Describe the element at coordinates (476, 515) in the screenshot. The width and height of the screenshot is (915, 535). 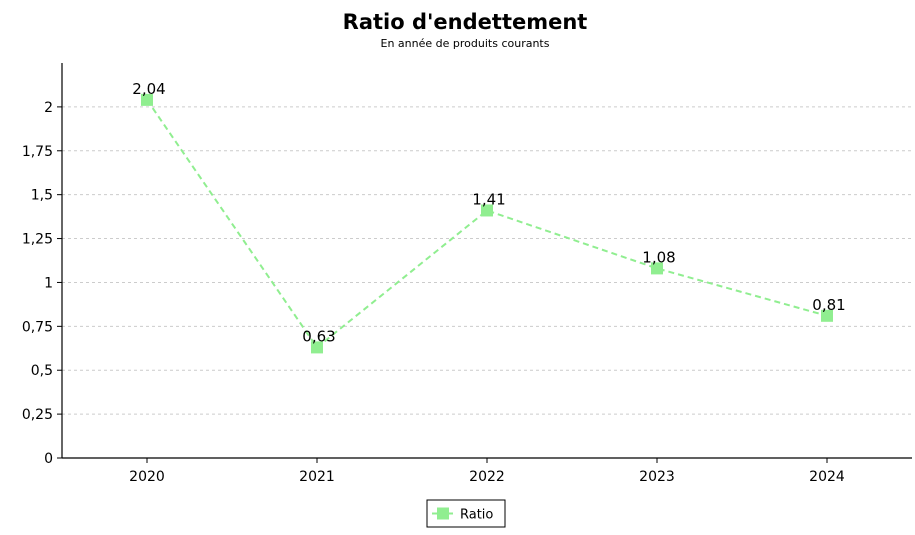
I see `legend-label: Ratio` at that location.